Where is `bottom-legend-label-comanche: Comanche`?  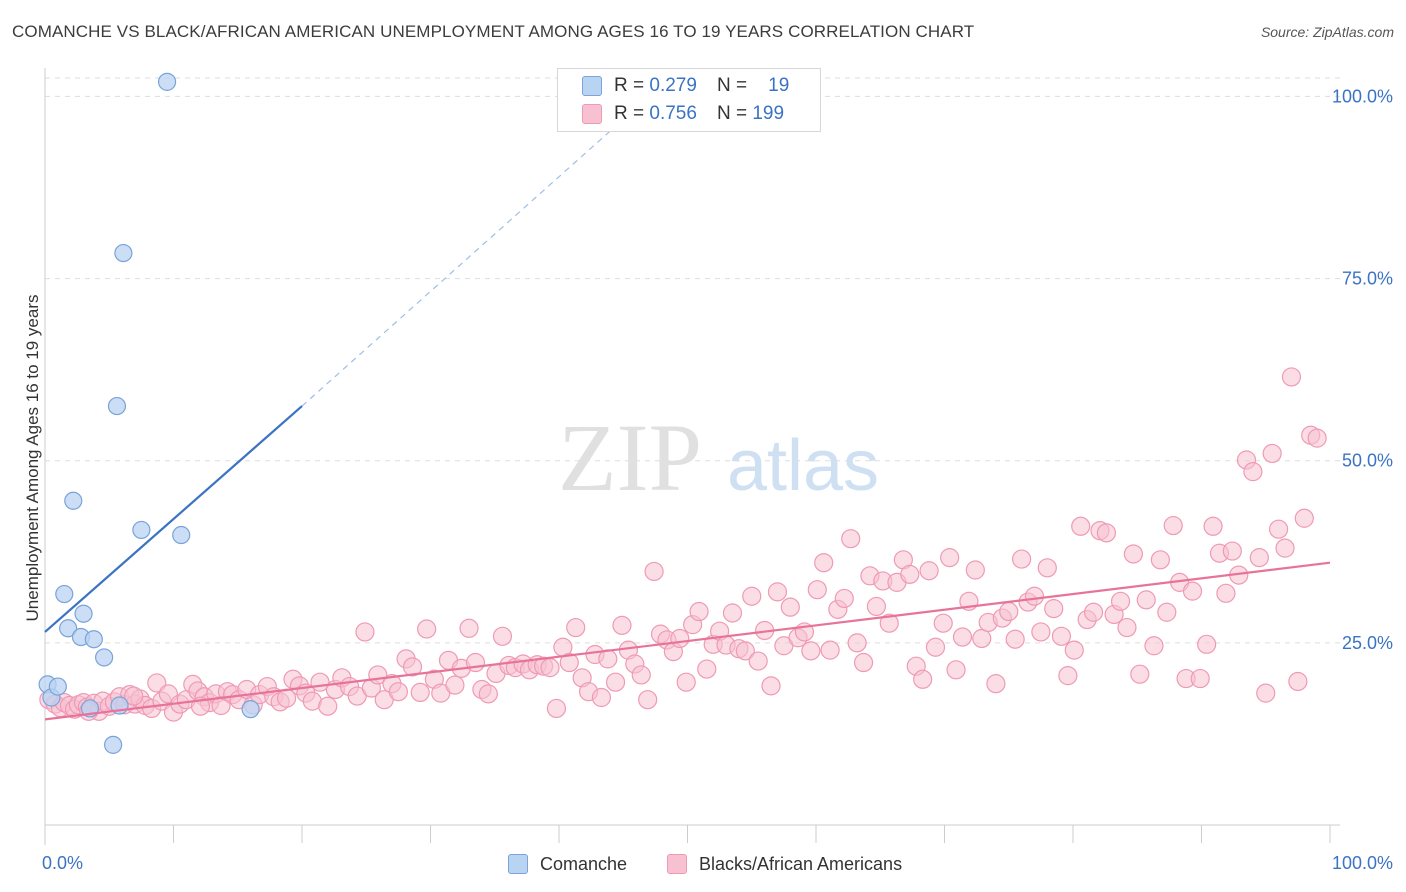
bottom-legend-label-comanche: Comanche is located at coordinates (584, 863).